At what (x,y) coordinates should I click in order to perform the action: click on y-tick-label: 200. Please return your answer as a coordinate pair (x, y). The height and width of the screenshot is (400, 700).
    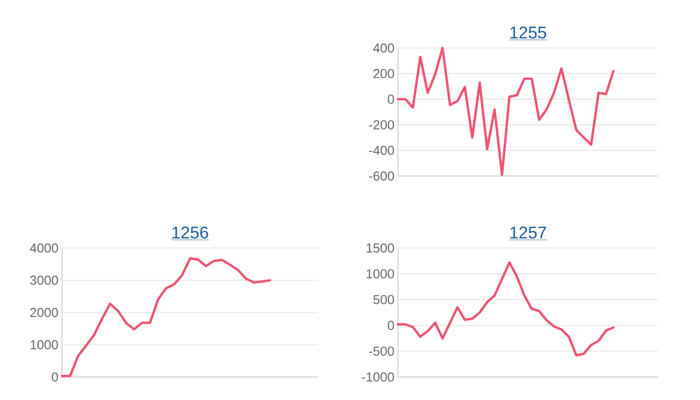
    Looking at the image, I should click on (384, 73).